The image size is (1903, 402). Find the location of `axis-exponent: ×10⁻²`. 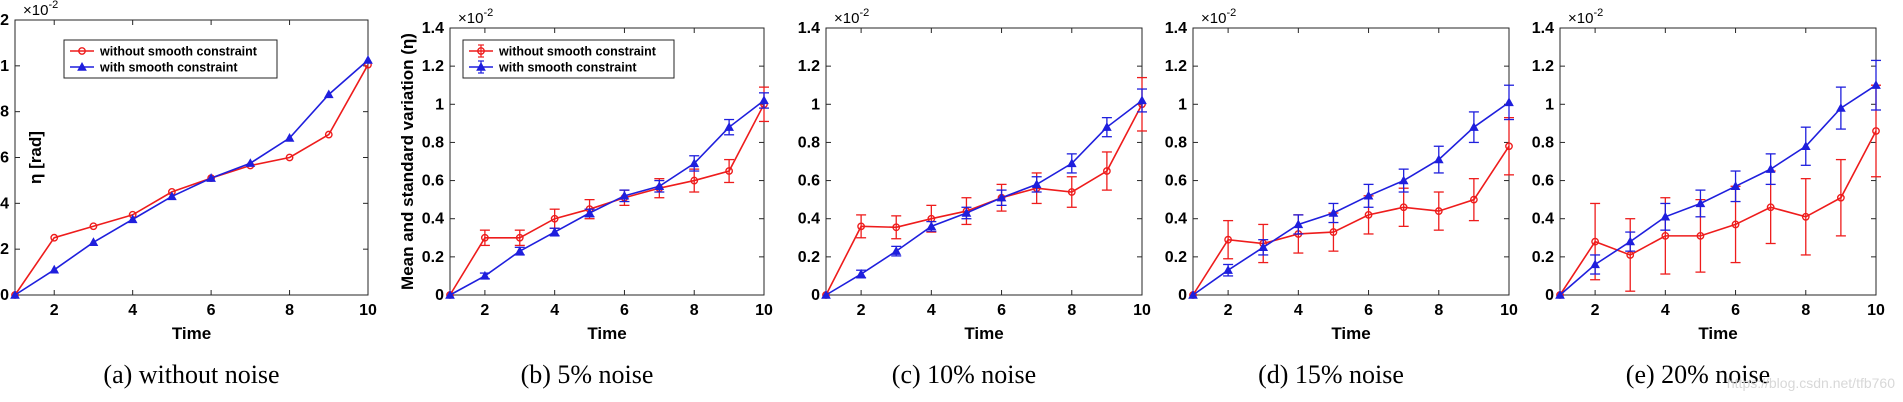

axis-exponent: ×10⁻² is located at coordinates (475, 17).